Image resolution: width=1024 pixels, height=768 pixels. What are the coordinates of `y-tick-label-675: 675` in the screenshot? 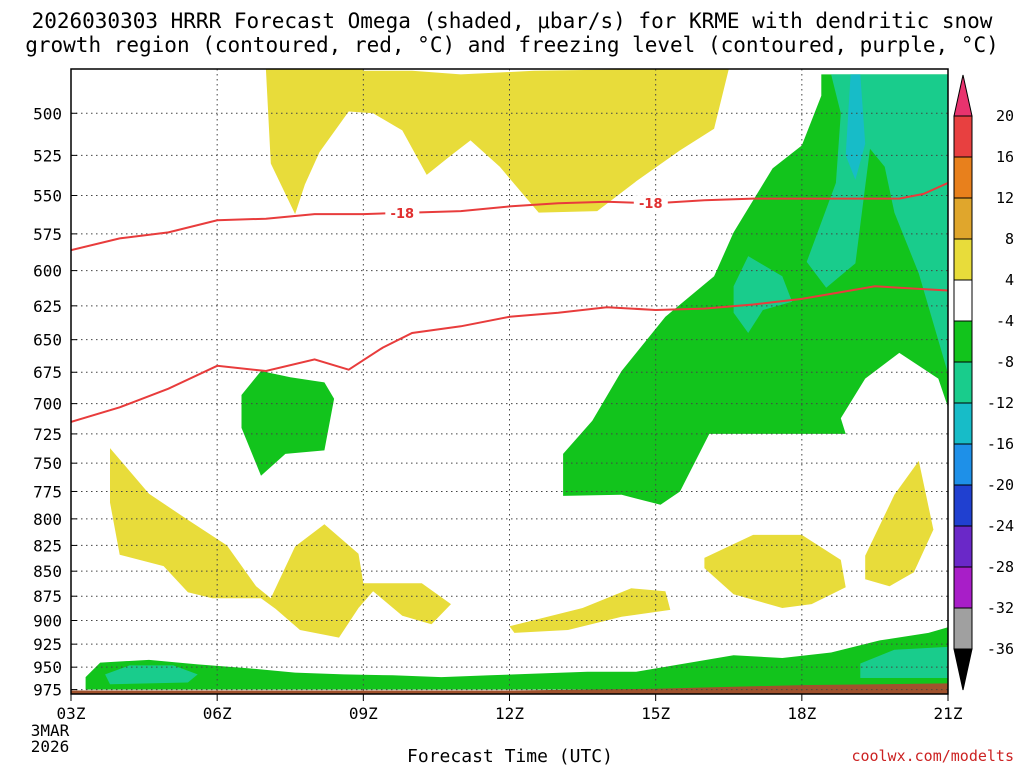 It's located at (47, 372).